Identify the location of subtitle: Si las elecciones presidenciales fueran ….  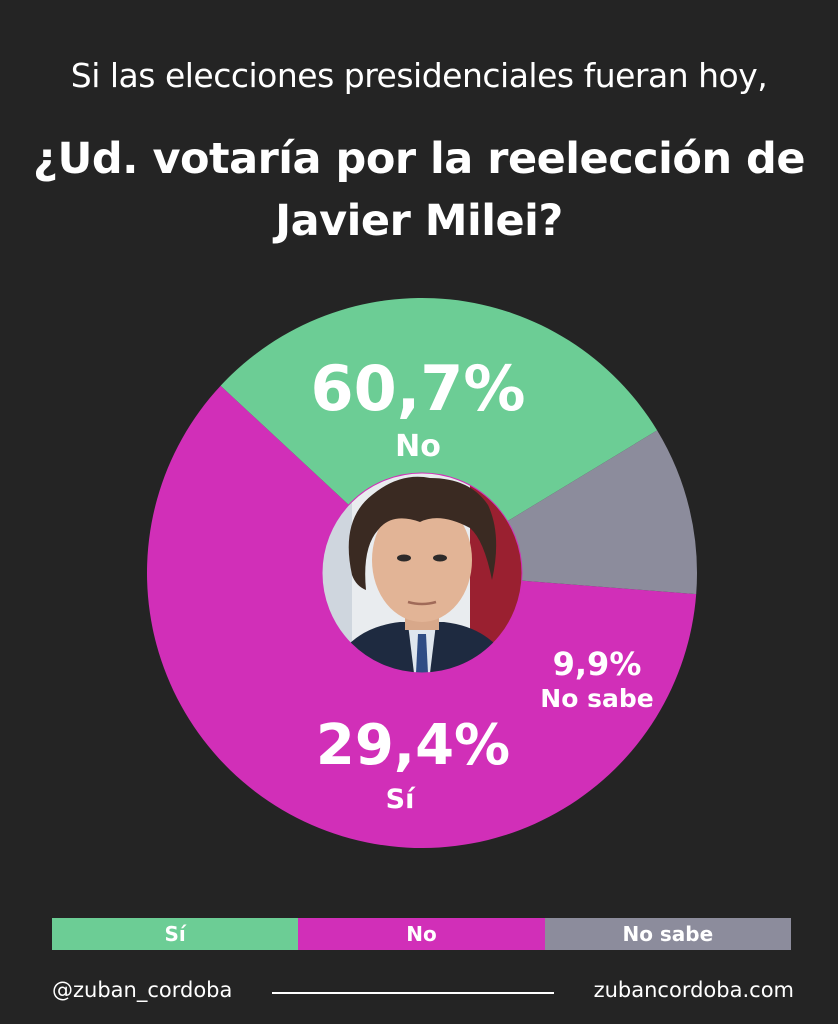
(419, 75).